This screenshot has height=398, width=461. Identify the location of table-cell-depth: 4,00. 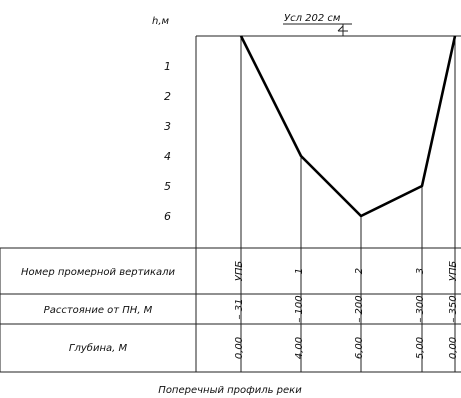
(299, 348).